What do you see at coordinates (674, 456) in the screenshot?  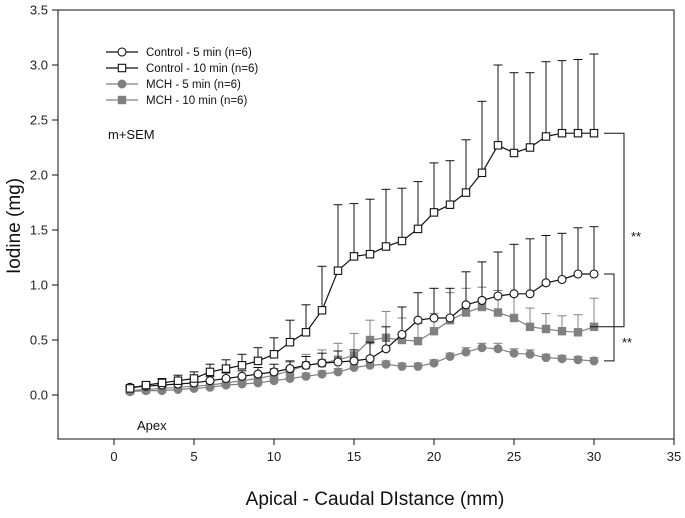 I see `x-tick-label: 35` at bounding box center [674, 456].